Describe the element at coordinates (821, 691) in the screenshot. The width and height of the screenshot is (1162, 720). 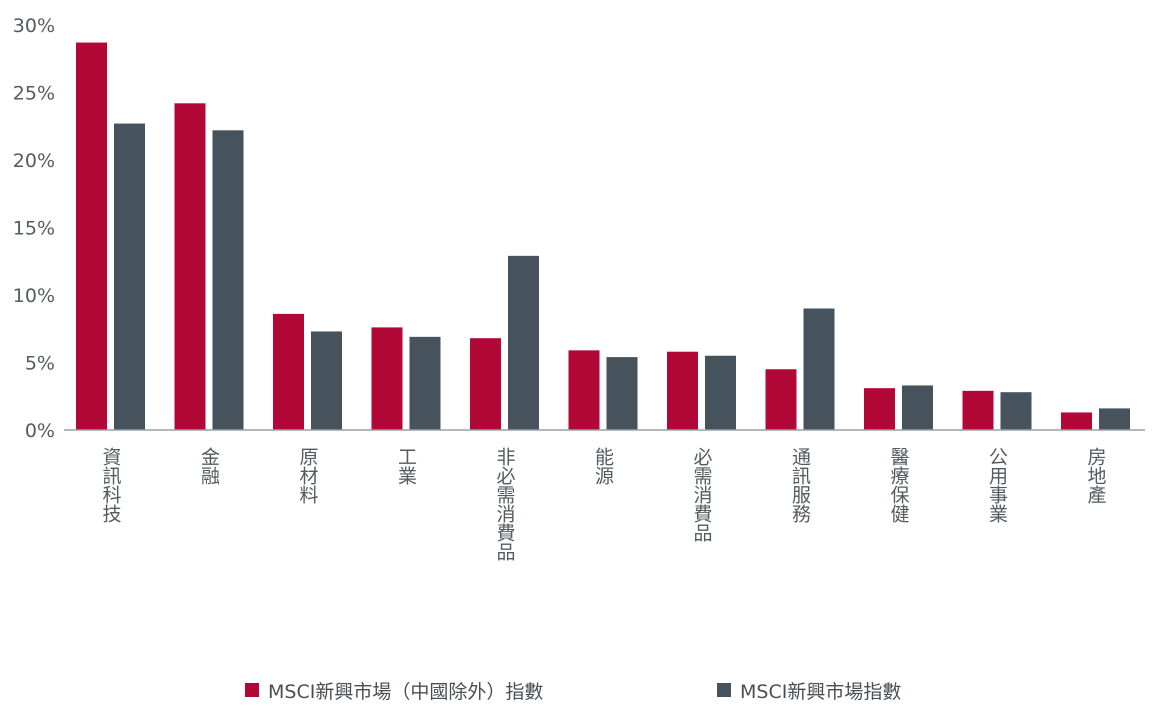
I see `legend-label: MSCI新興市場指數` at that location.